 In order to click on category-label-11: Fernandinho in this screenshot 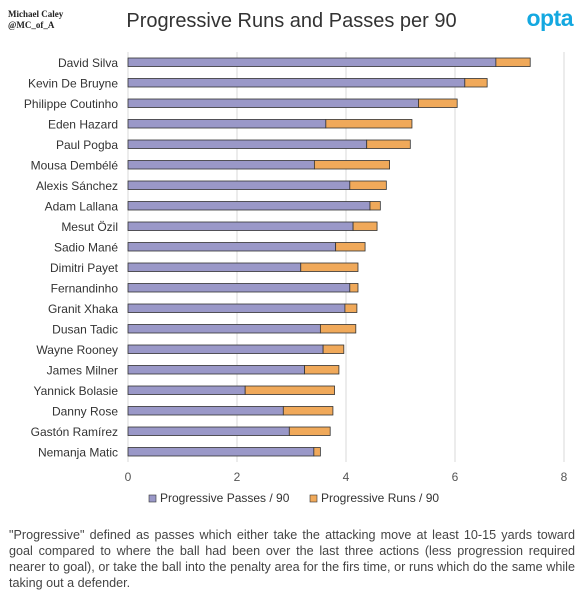, I will do `click(85, 288)`.